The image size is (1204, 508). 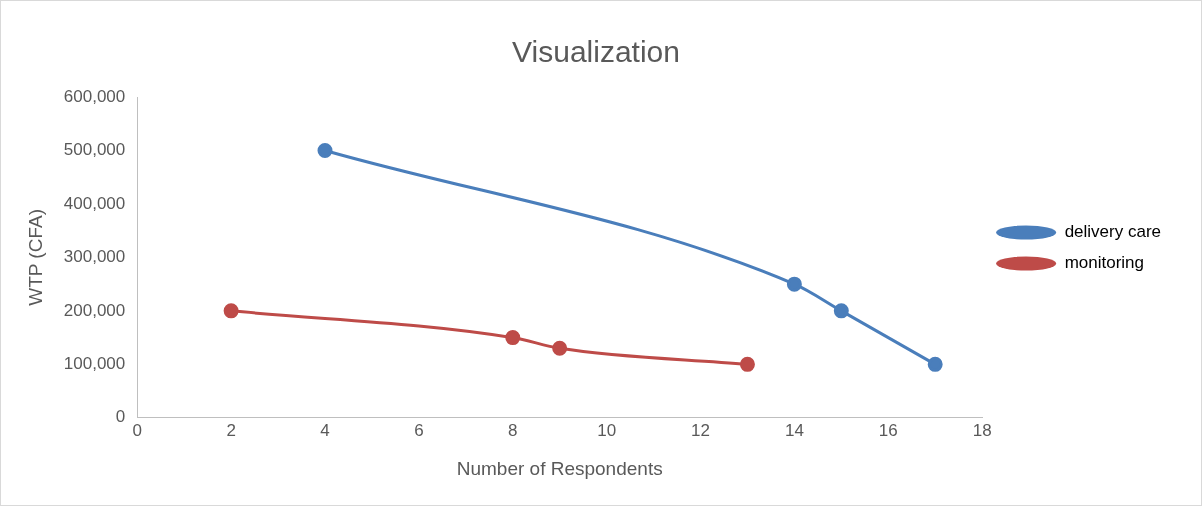 What do you see at coordinates (137, 430) in the screenshot?
I see `x-tick-label: 0` at bounding box center [137, 430].